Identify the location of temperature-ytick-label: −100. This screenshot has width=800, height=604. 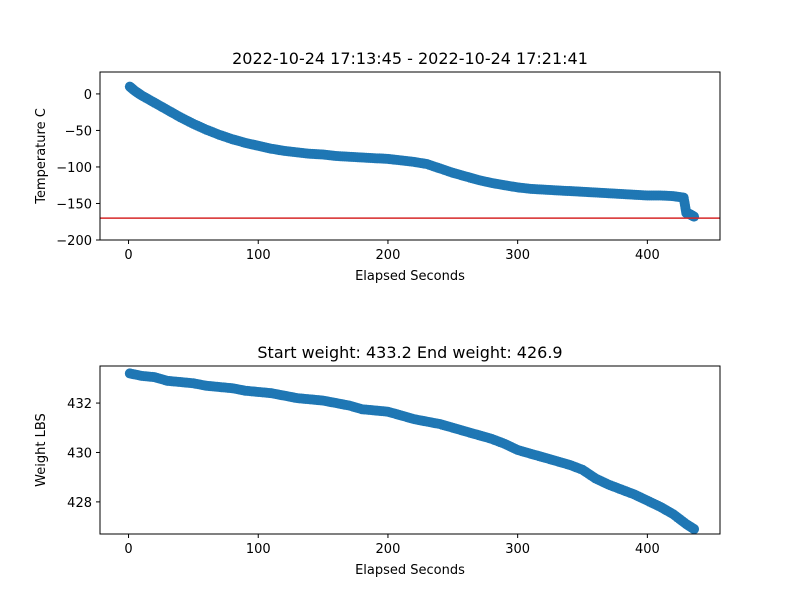
(74, 168).